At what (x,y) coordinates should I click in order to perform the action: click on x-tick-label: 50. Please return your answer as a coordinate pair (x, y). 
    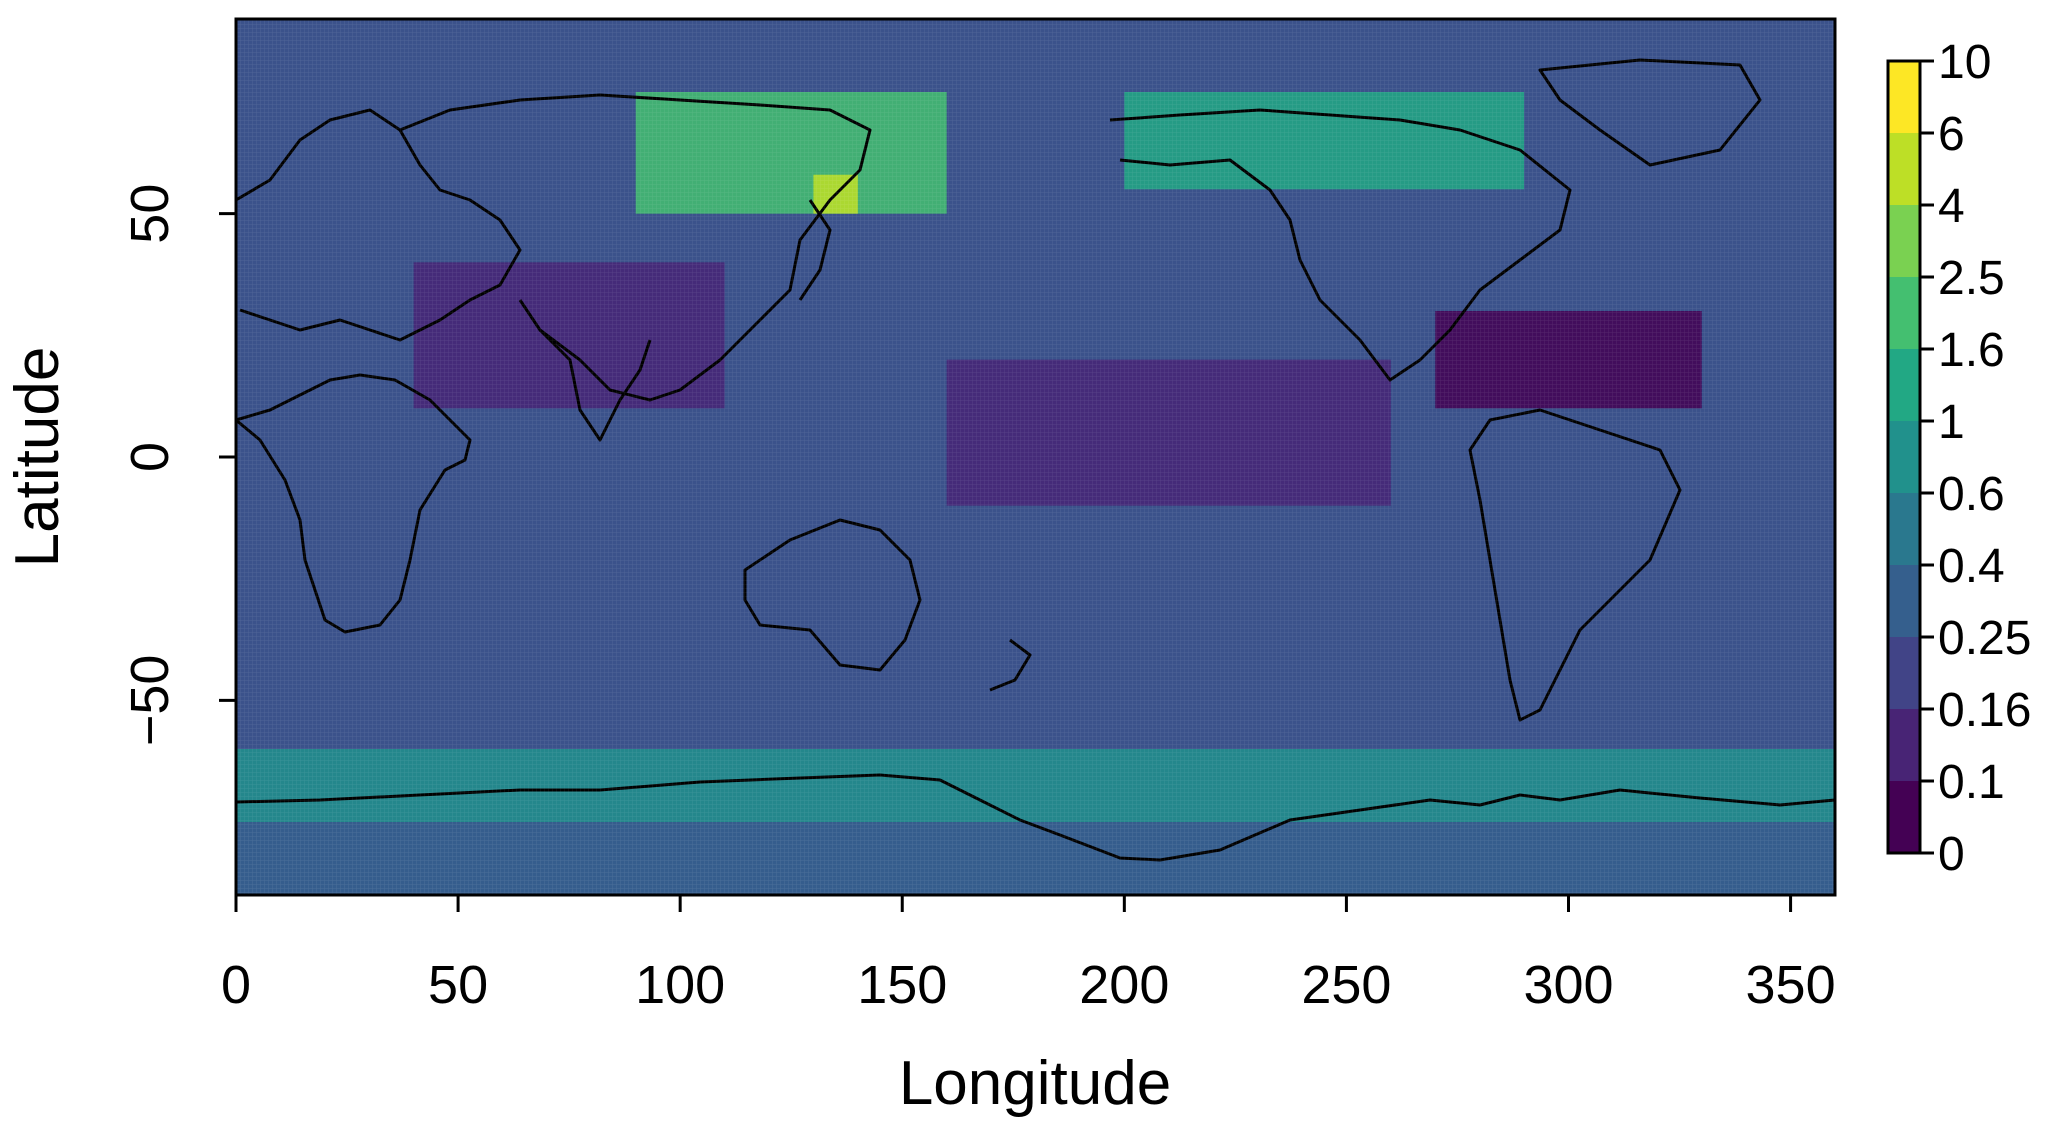
    Looking at the image, I should click on (458, 985).